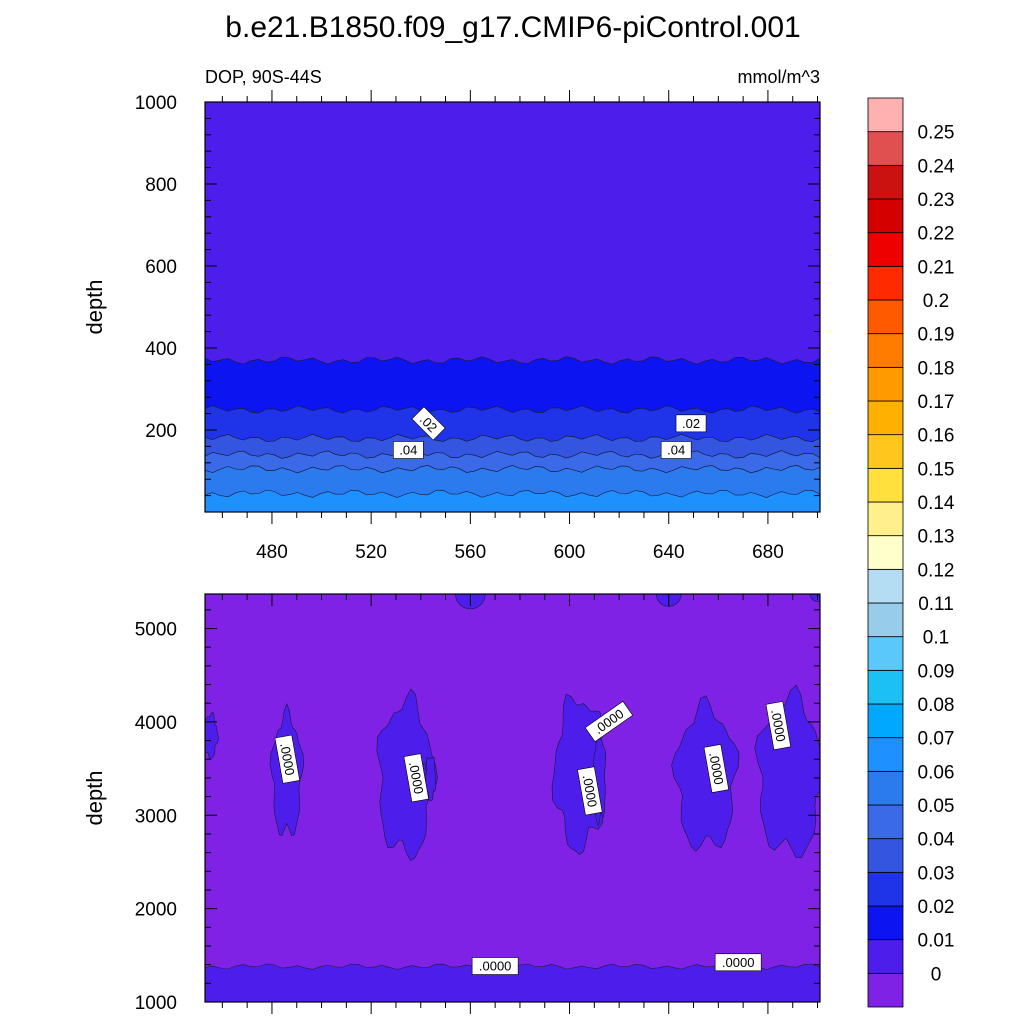  I want to click on colorbar-level-label: 0.12, so click(936, 570).